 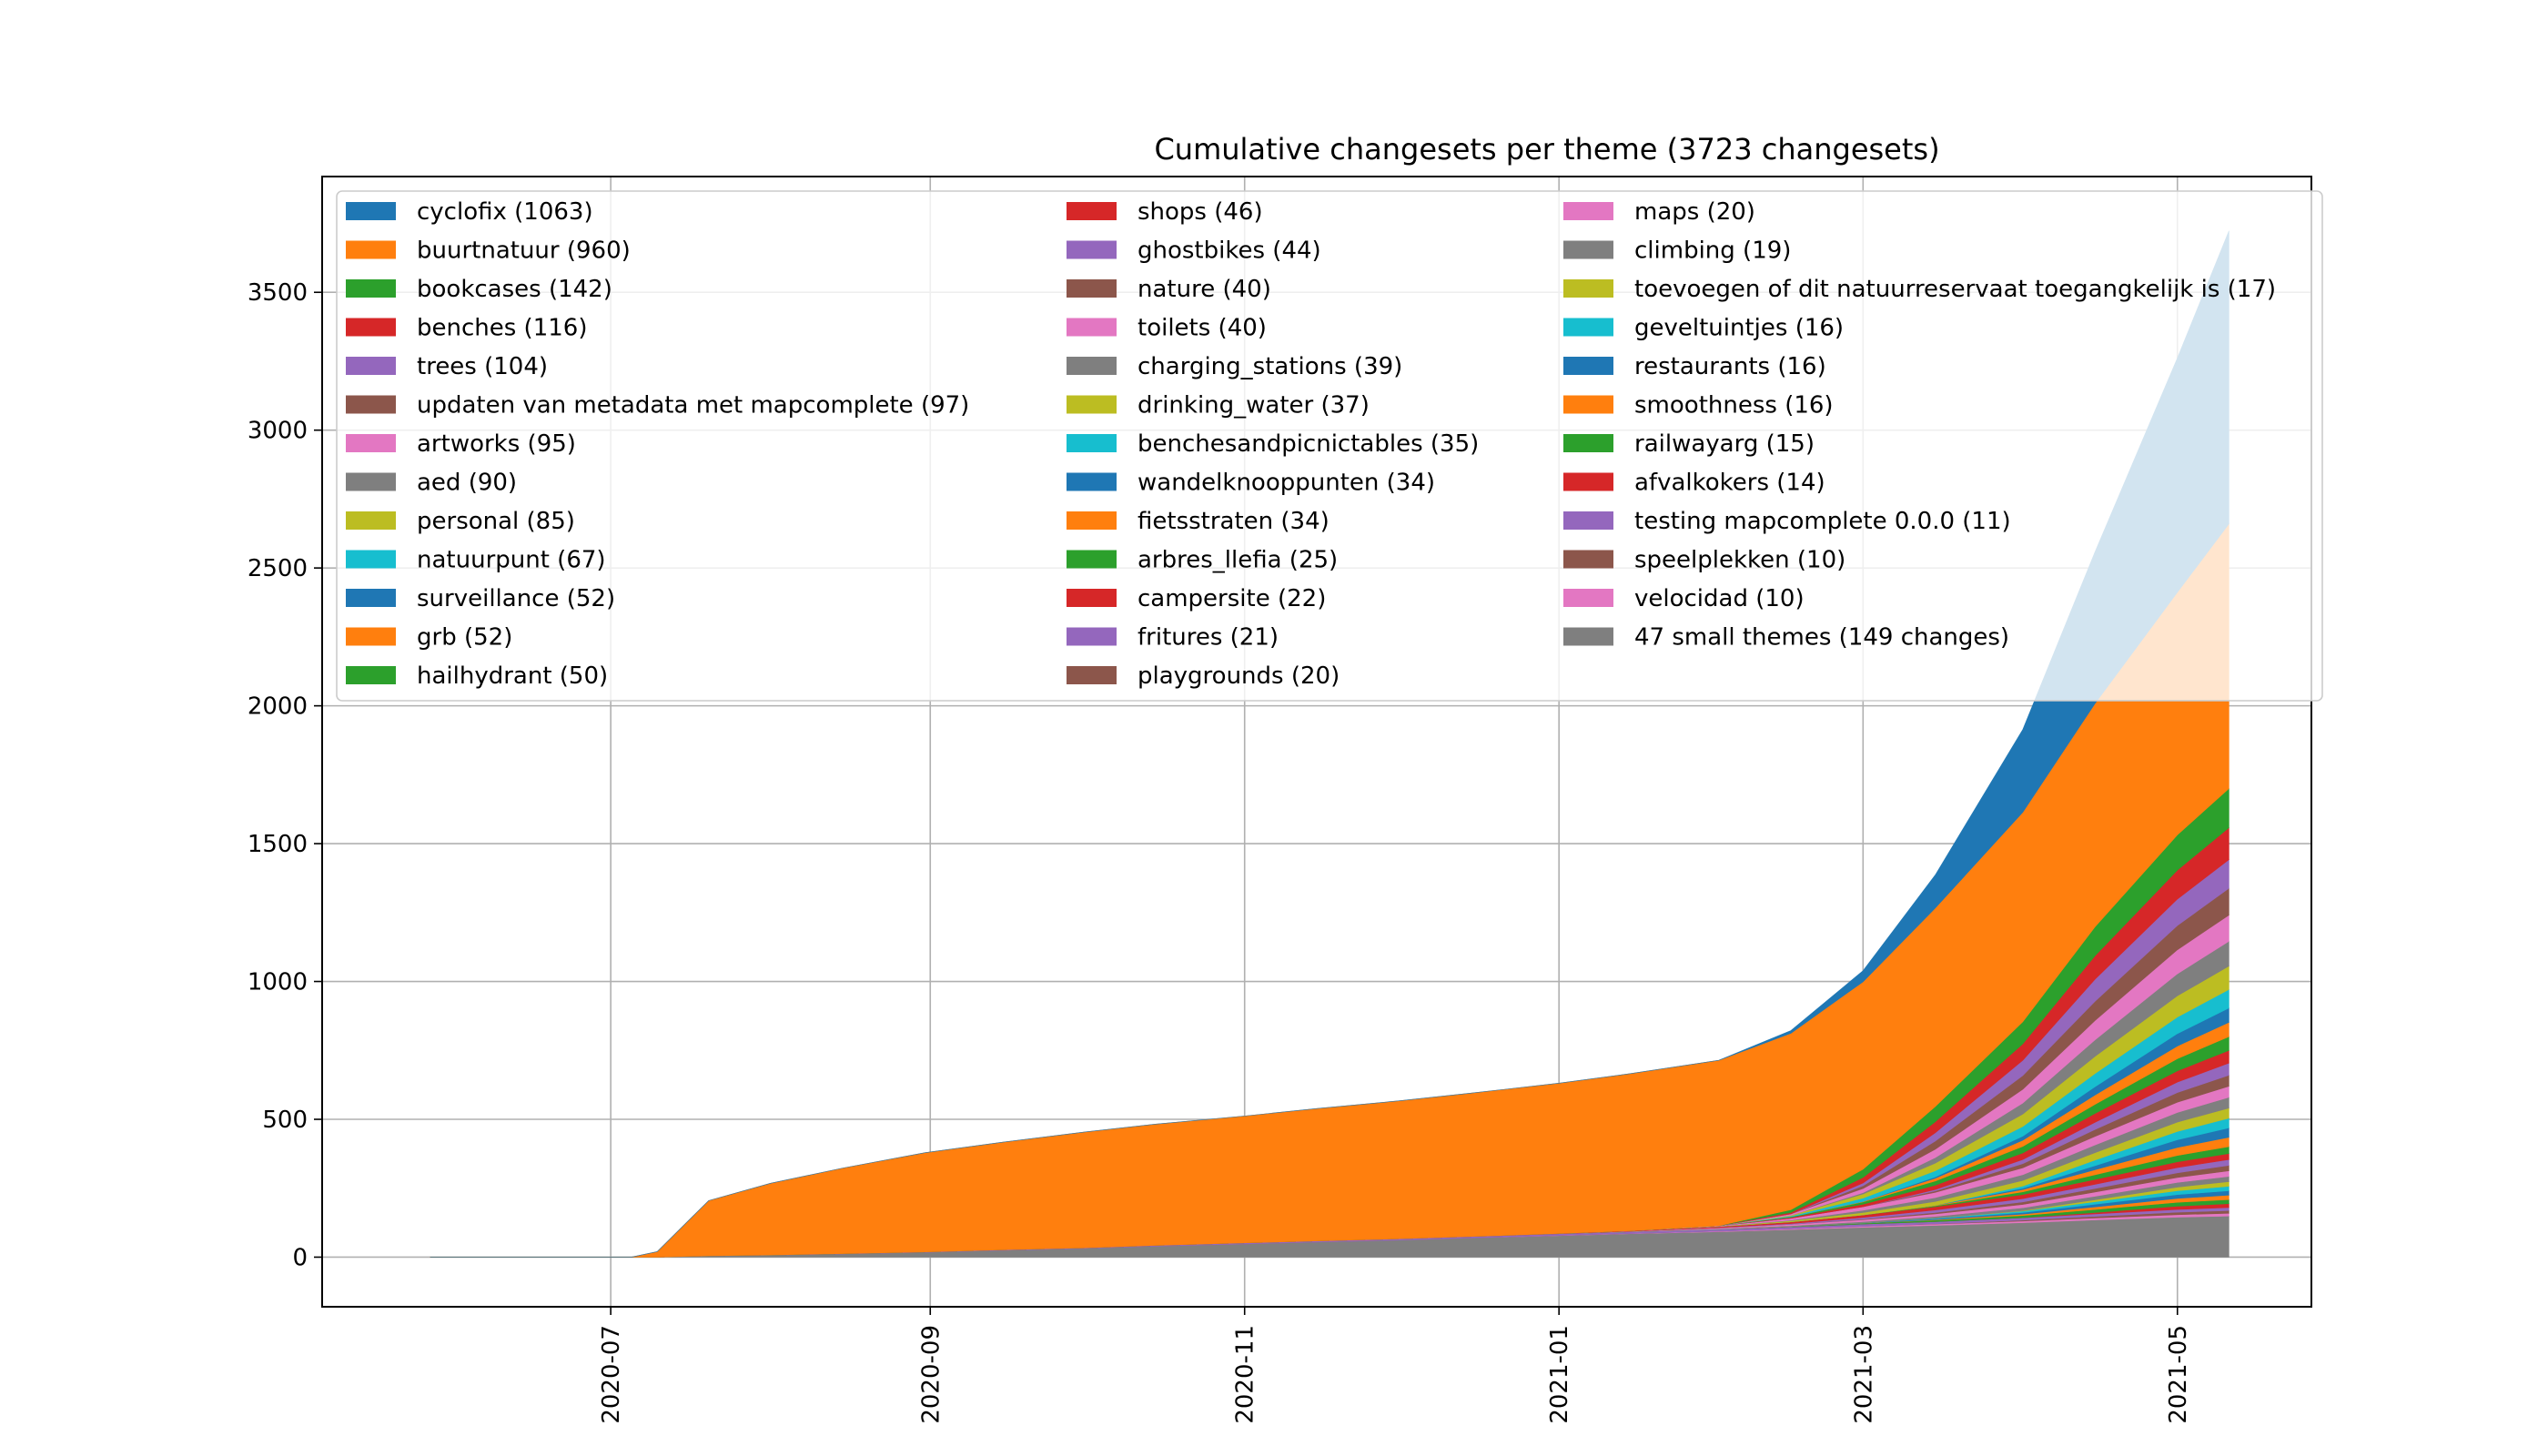 What do you see at coordinates (496, 521) in the screenshot?
I see `legend-label: personal (85)` at bounding box center [496, 521].